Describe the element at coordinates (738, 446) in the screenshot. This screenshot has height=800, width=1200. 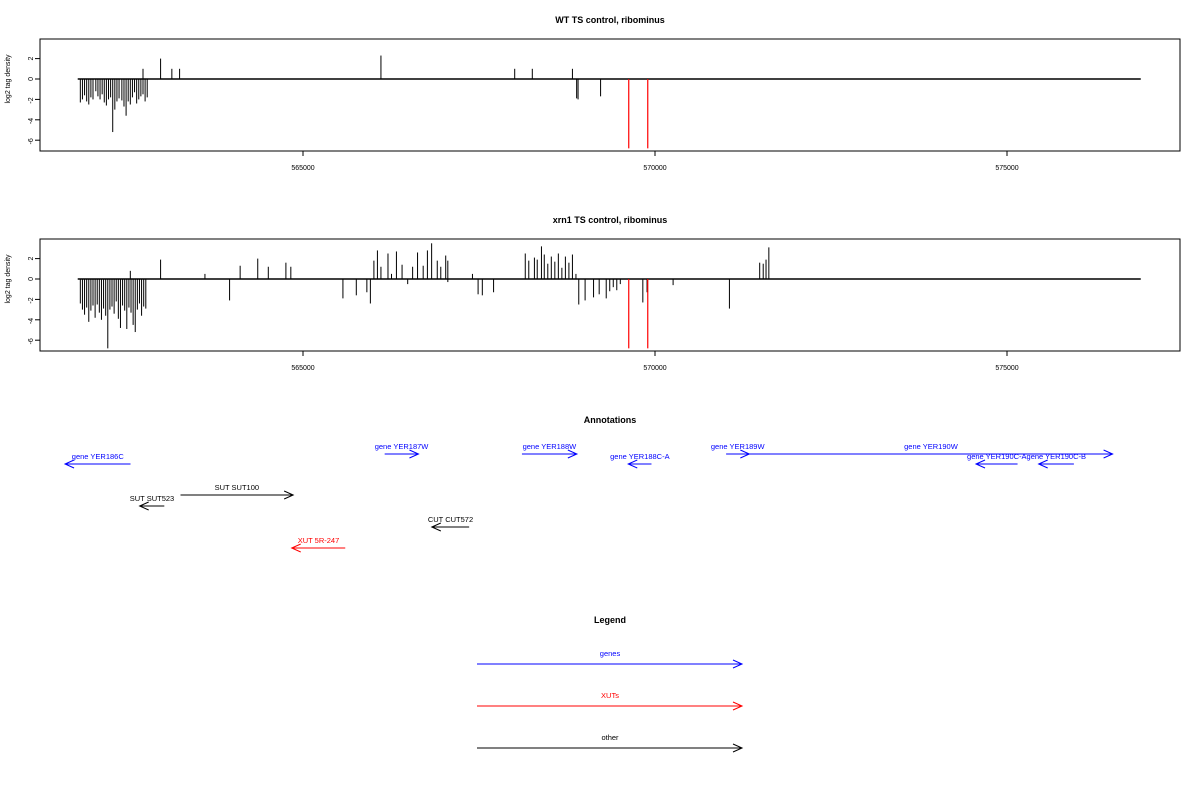
I see `annotation-label: gene YER189W` at that location.